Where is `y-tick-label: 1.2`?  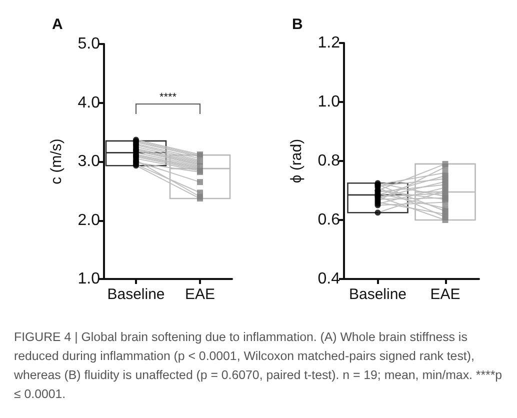
y-tick-label: 1.2 is located at coordinates (329, 43).